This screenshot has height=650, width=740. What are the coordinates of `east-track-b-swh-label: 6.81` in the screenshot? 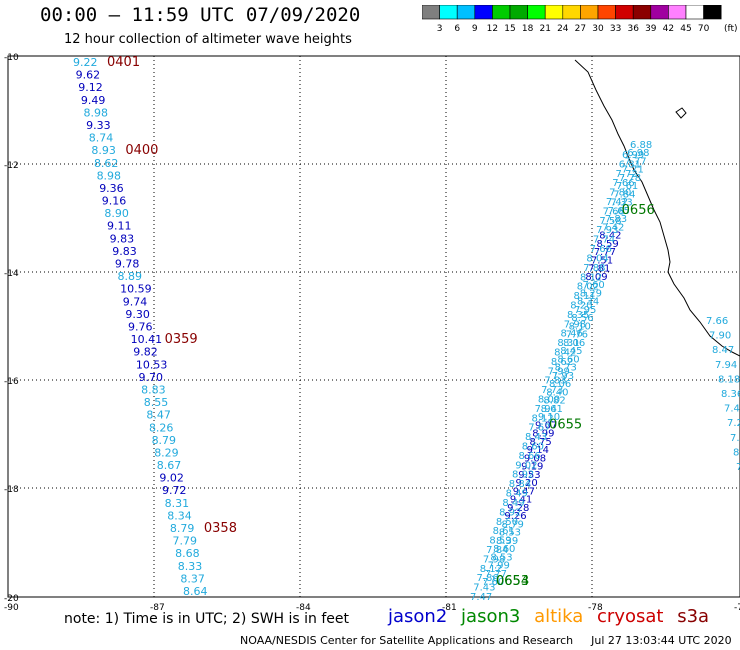 It's located at (630, 164).